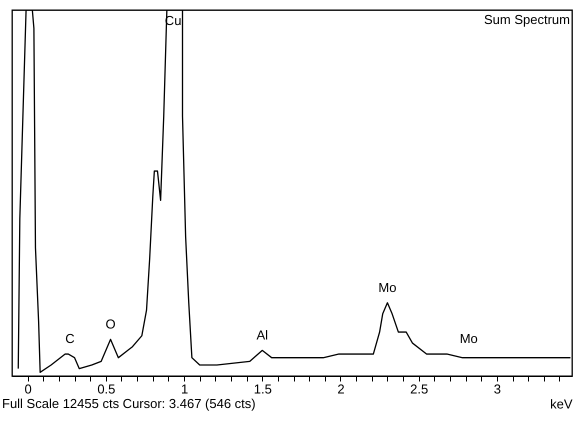 Image resolution: width=574 pixels, height=423 pixels. Describe the element at coordinates (419, 389) in the screenshot. I see `x-tick-label: 2.5` at that location.